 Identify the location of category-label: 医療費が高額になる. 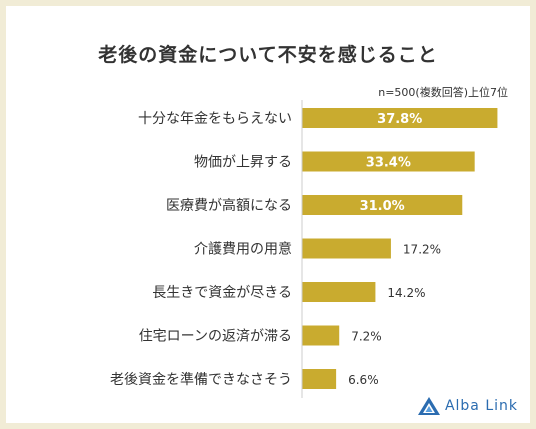
(229, 205).